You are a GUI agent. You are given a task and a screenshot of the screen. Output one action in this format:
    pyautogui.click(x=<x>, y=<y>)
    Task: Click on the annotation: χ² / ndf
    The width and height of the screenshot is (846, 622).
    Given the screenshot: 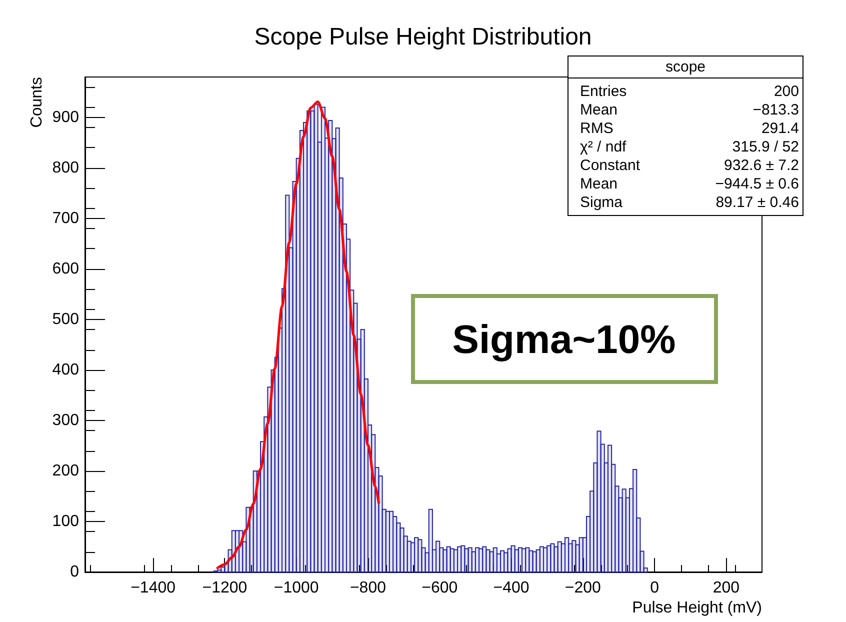 What is the action you would take?
    pyautogui.click(x=604, y=147)
    